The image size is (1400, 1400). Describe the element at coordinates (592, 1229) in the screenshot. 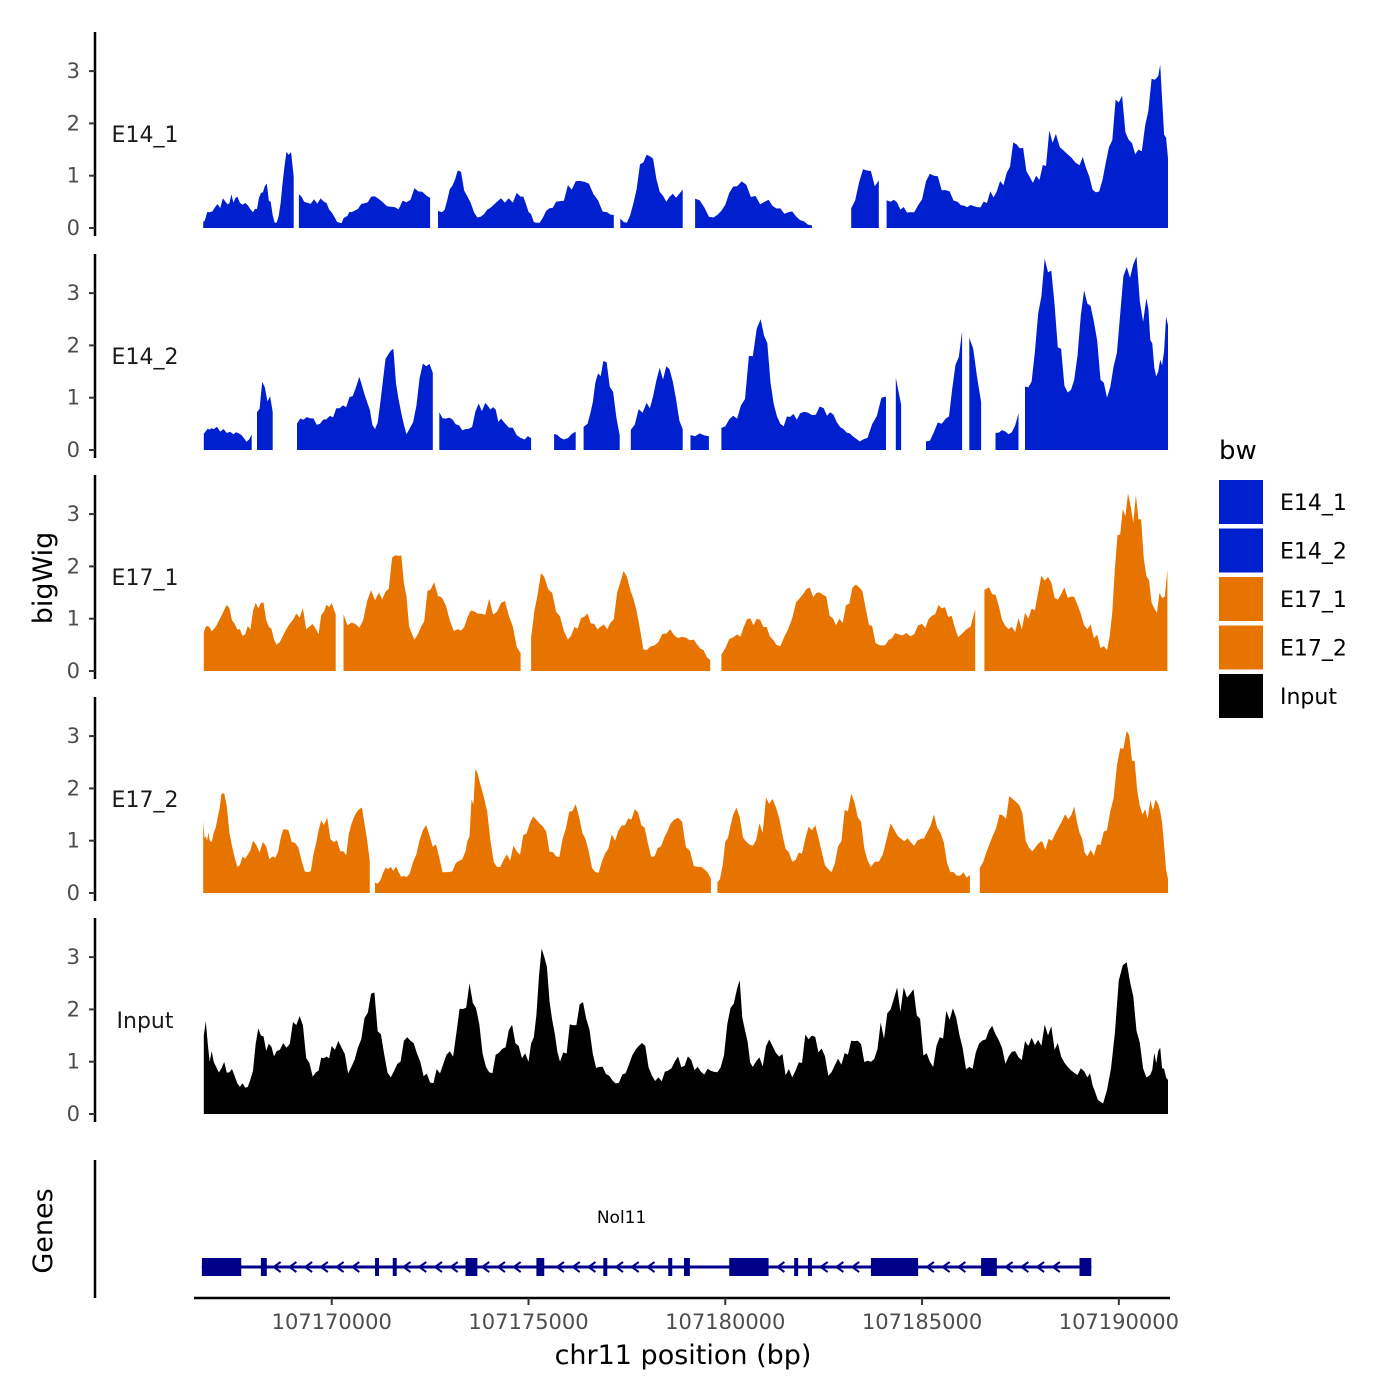

I see `gene-panel: Nol11` at that location.